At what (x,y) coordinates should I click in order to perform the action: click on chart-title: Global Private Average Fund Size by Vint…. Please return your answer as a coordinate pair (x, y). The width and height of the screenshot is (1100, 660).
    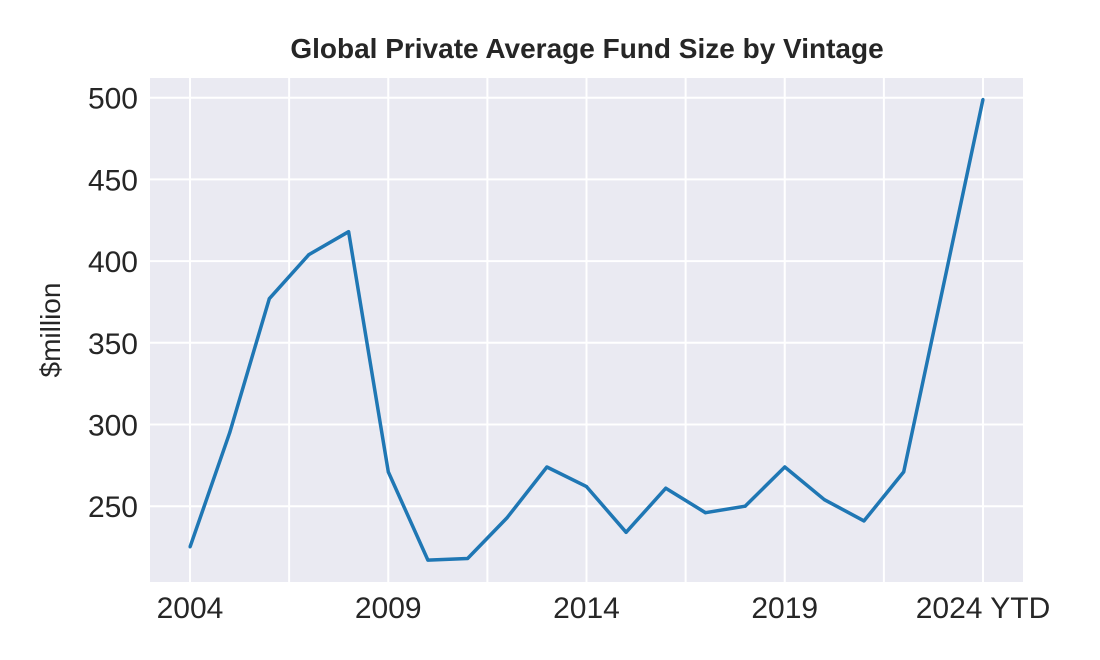
    Looking at the image, I should click on (586, 48).